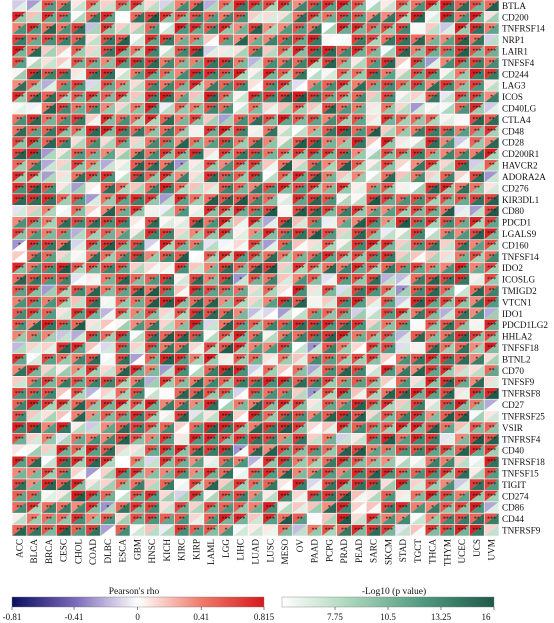  What do you see at coordinates (515, 188) in the screenshot?
I see `row-label: CD276` at bounding box center [515, 188].